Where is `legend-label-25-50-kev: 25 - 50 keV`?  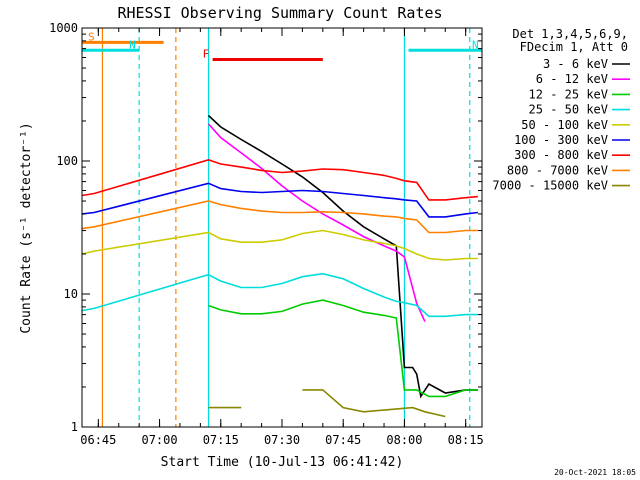 legend-label-25-50-kev: 25 - 50 keV is located at coordinates (568, 110).